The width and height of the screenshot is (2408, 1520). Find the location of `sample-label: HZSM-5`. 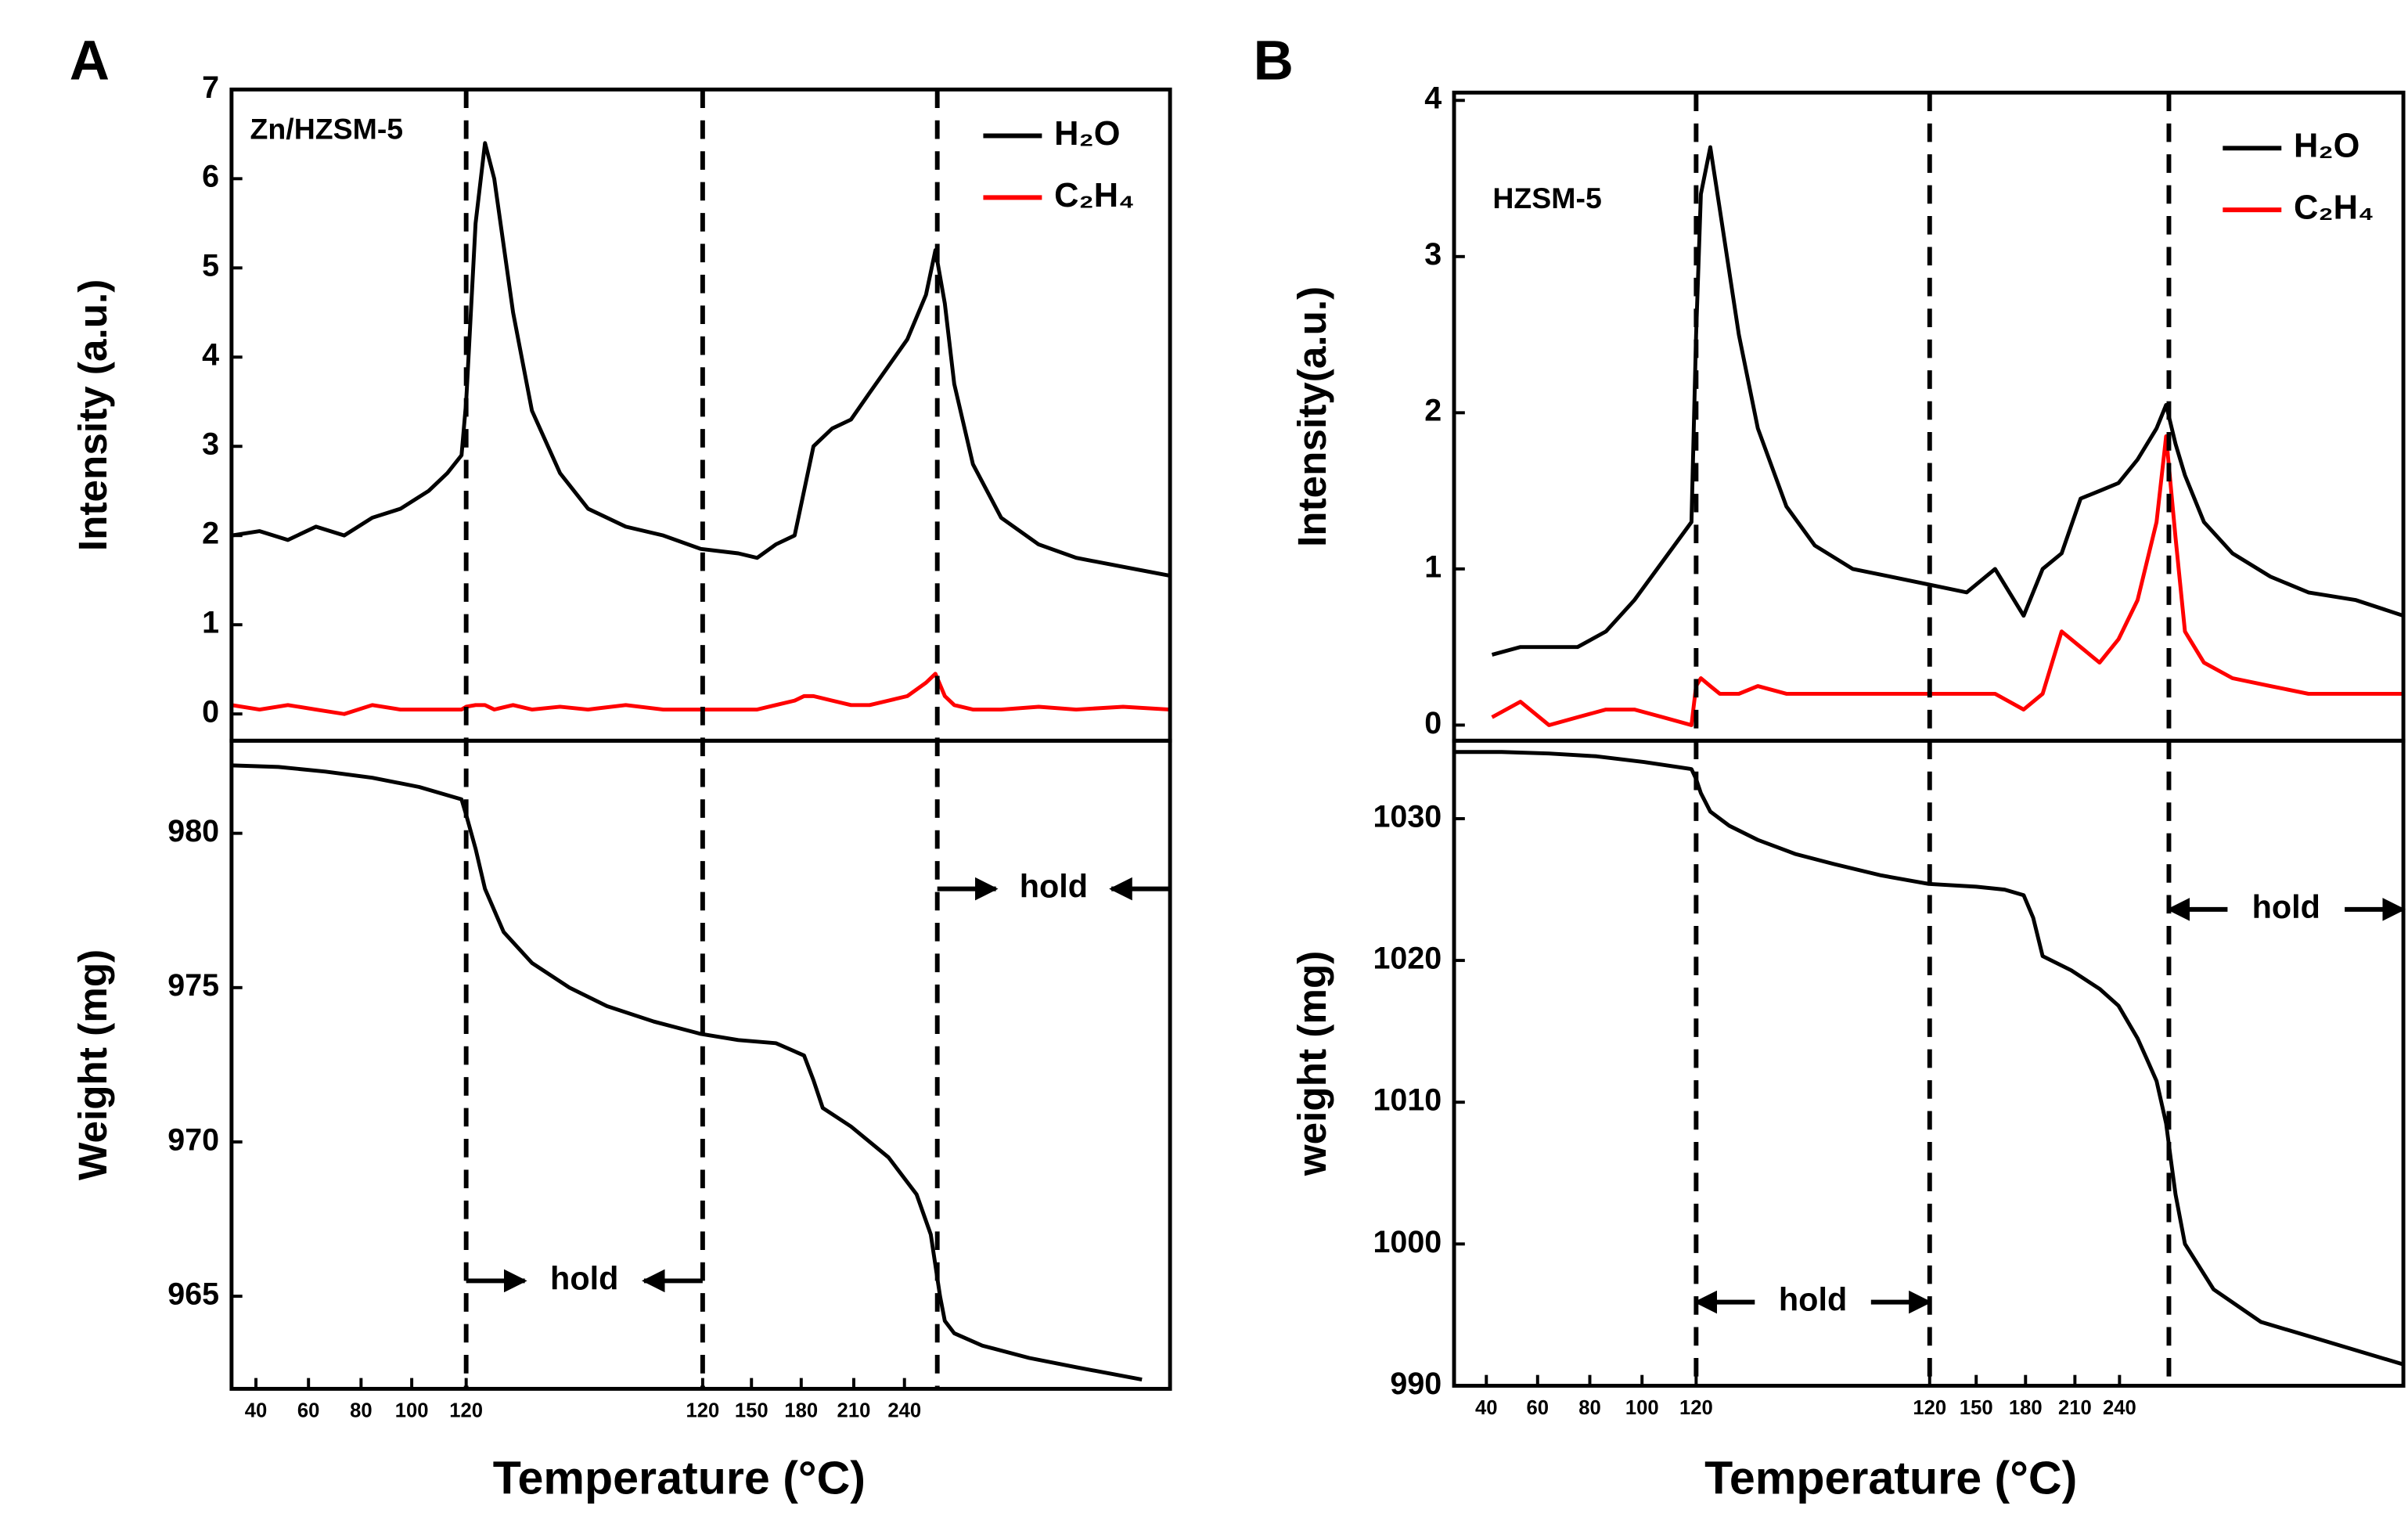

sample-label: HZSM-5 is located at coordinates (1546, 198).